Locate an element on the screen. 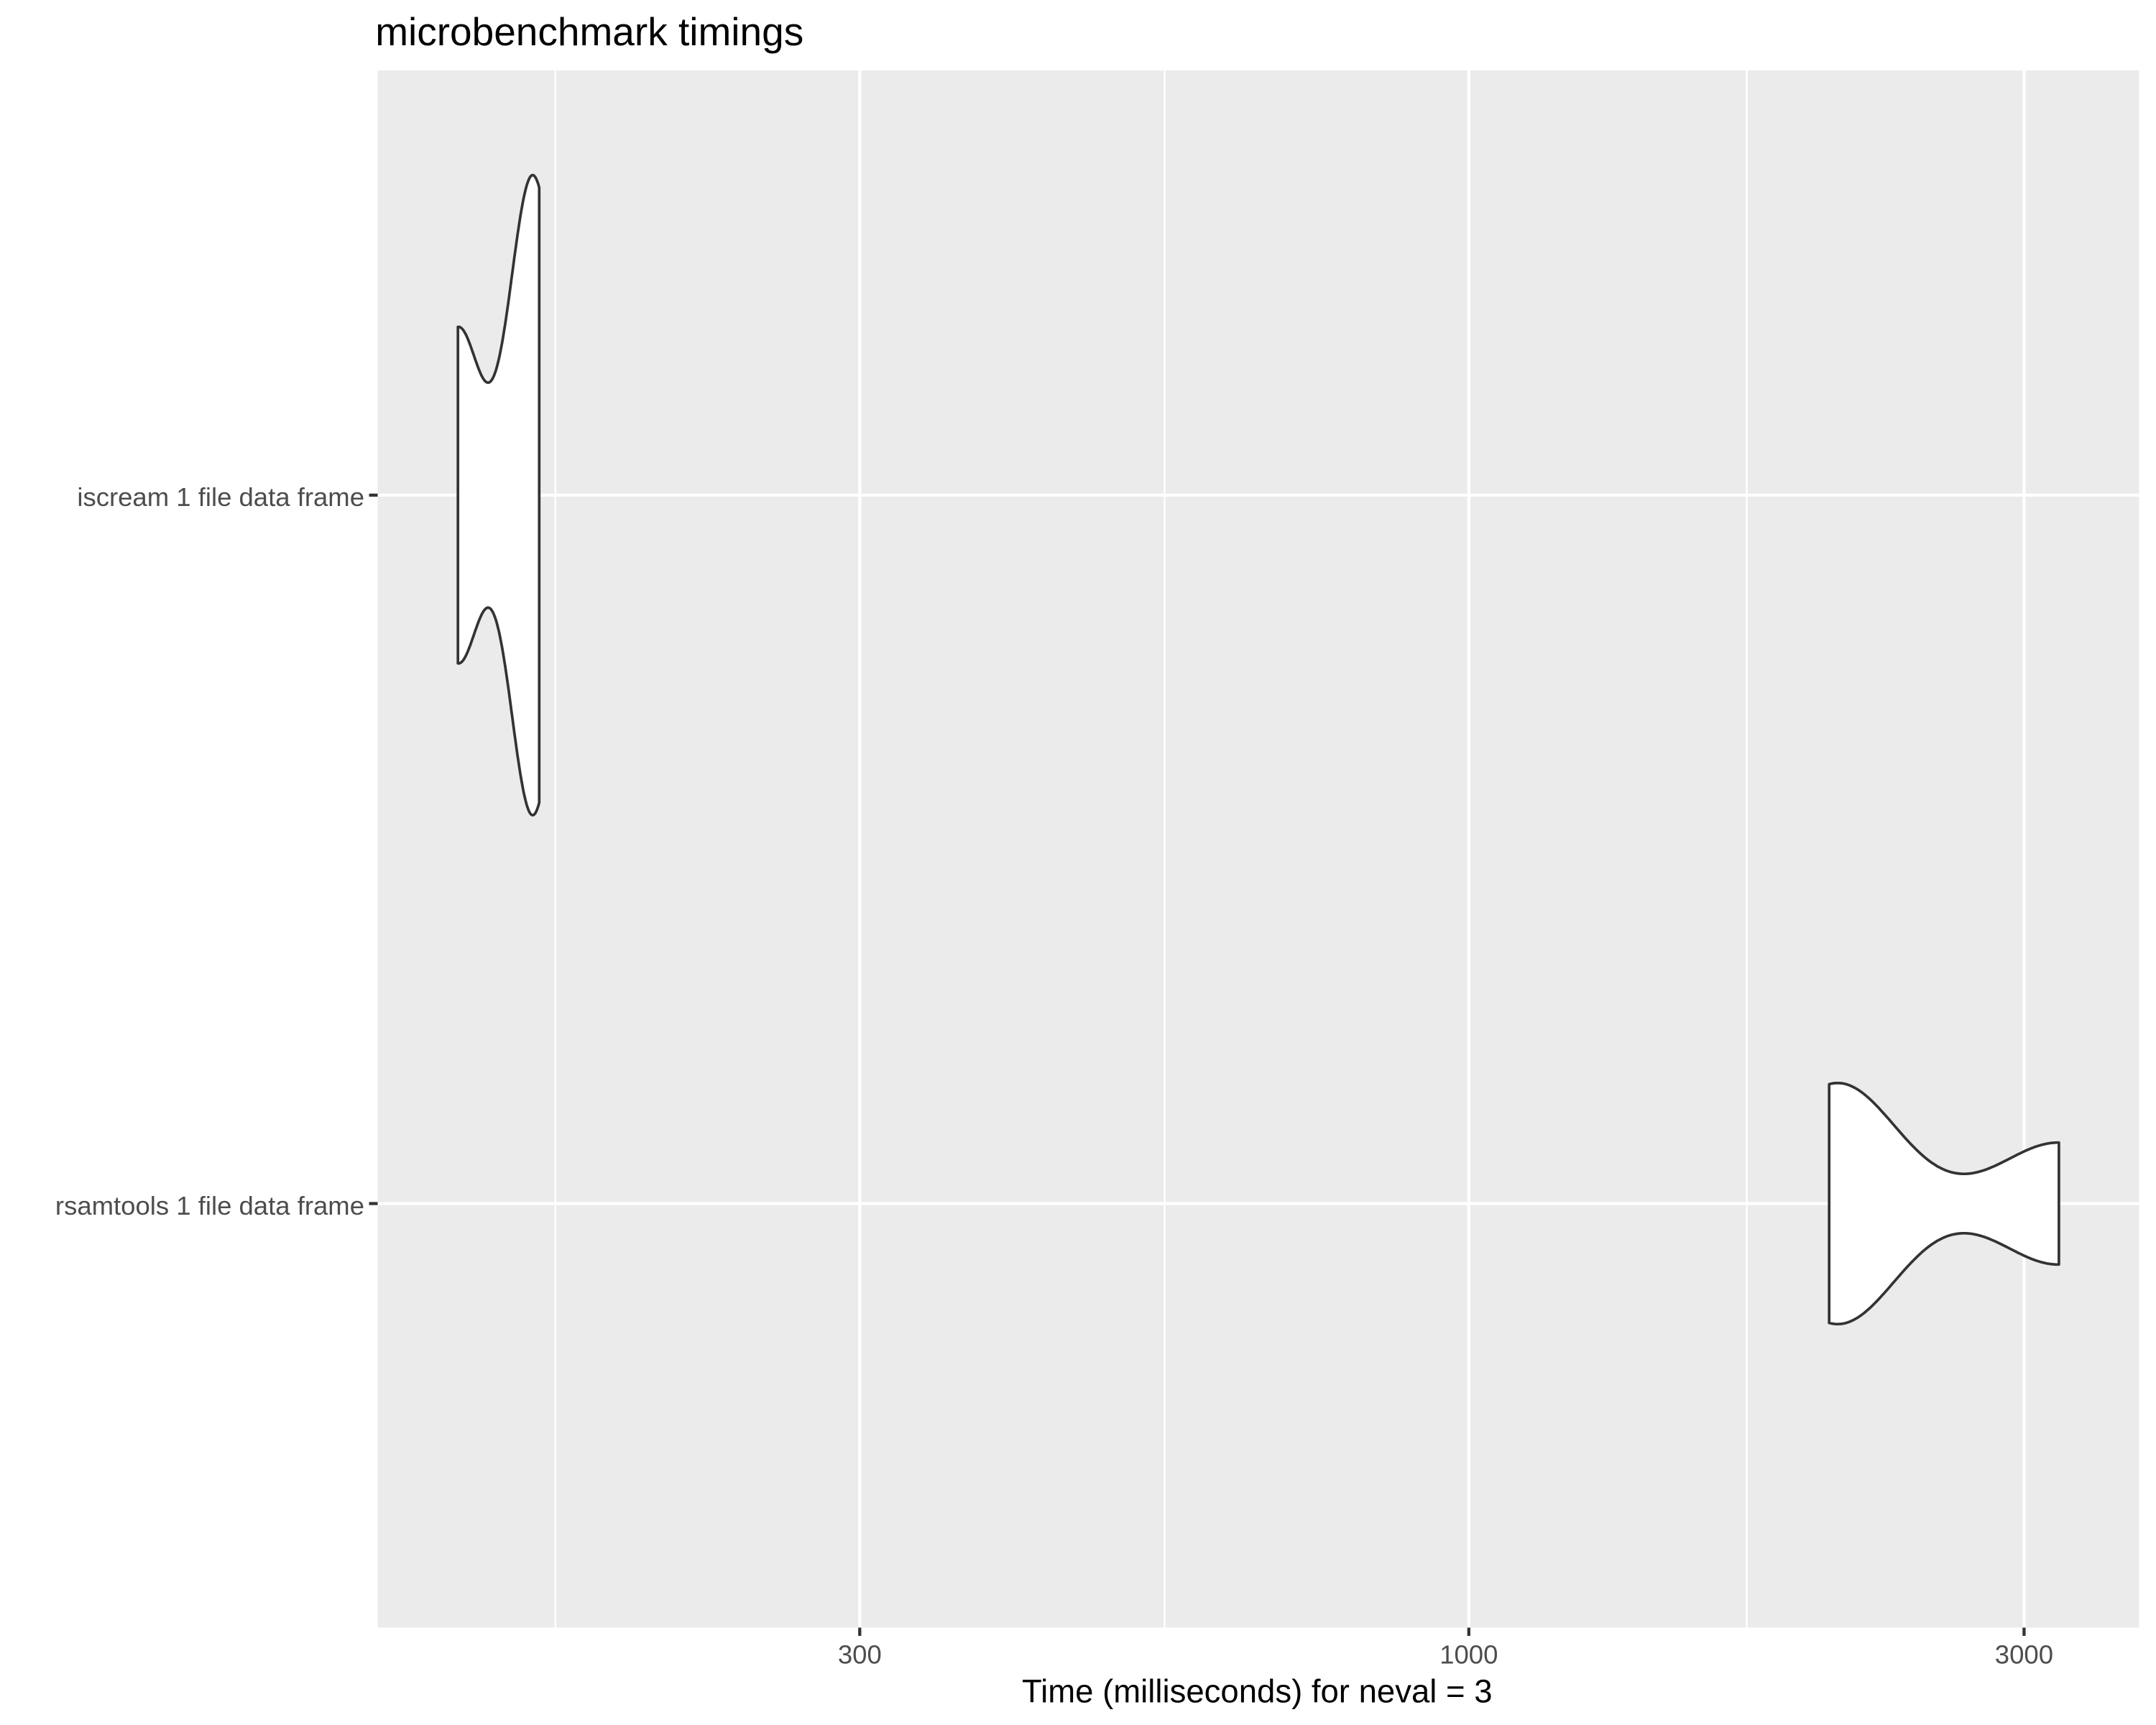 Image resolution: width=2156 pixels, height=1725 pixels. svg-text: 3000 is located at coordinates (2024, 1655).